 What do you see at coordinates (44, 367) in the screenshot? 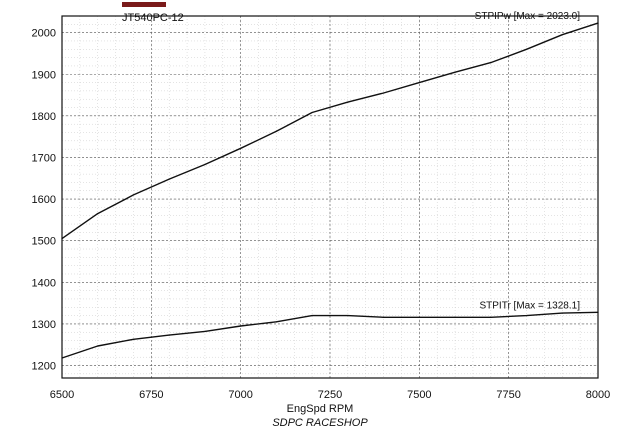
I see `y-tick-label: 1200` at bounding box center [44, 367].